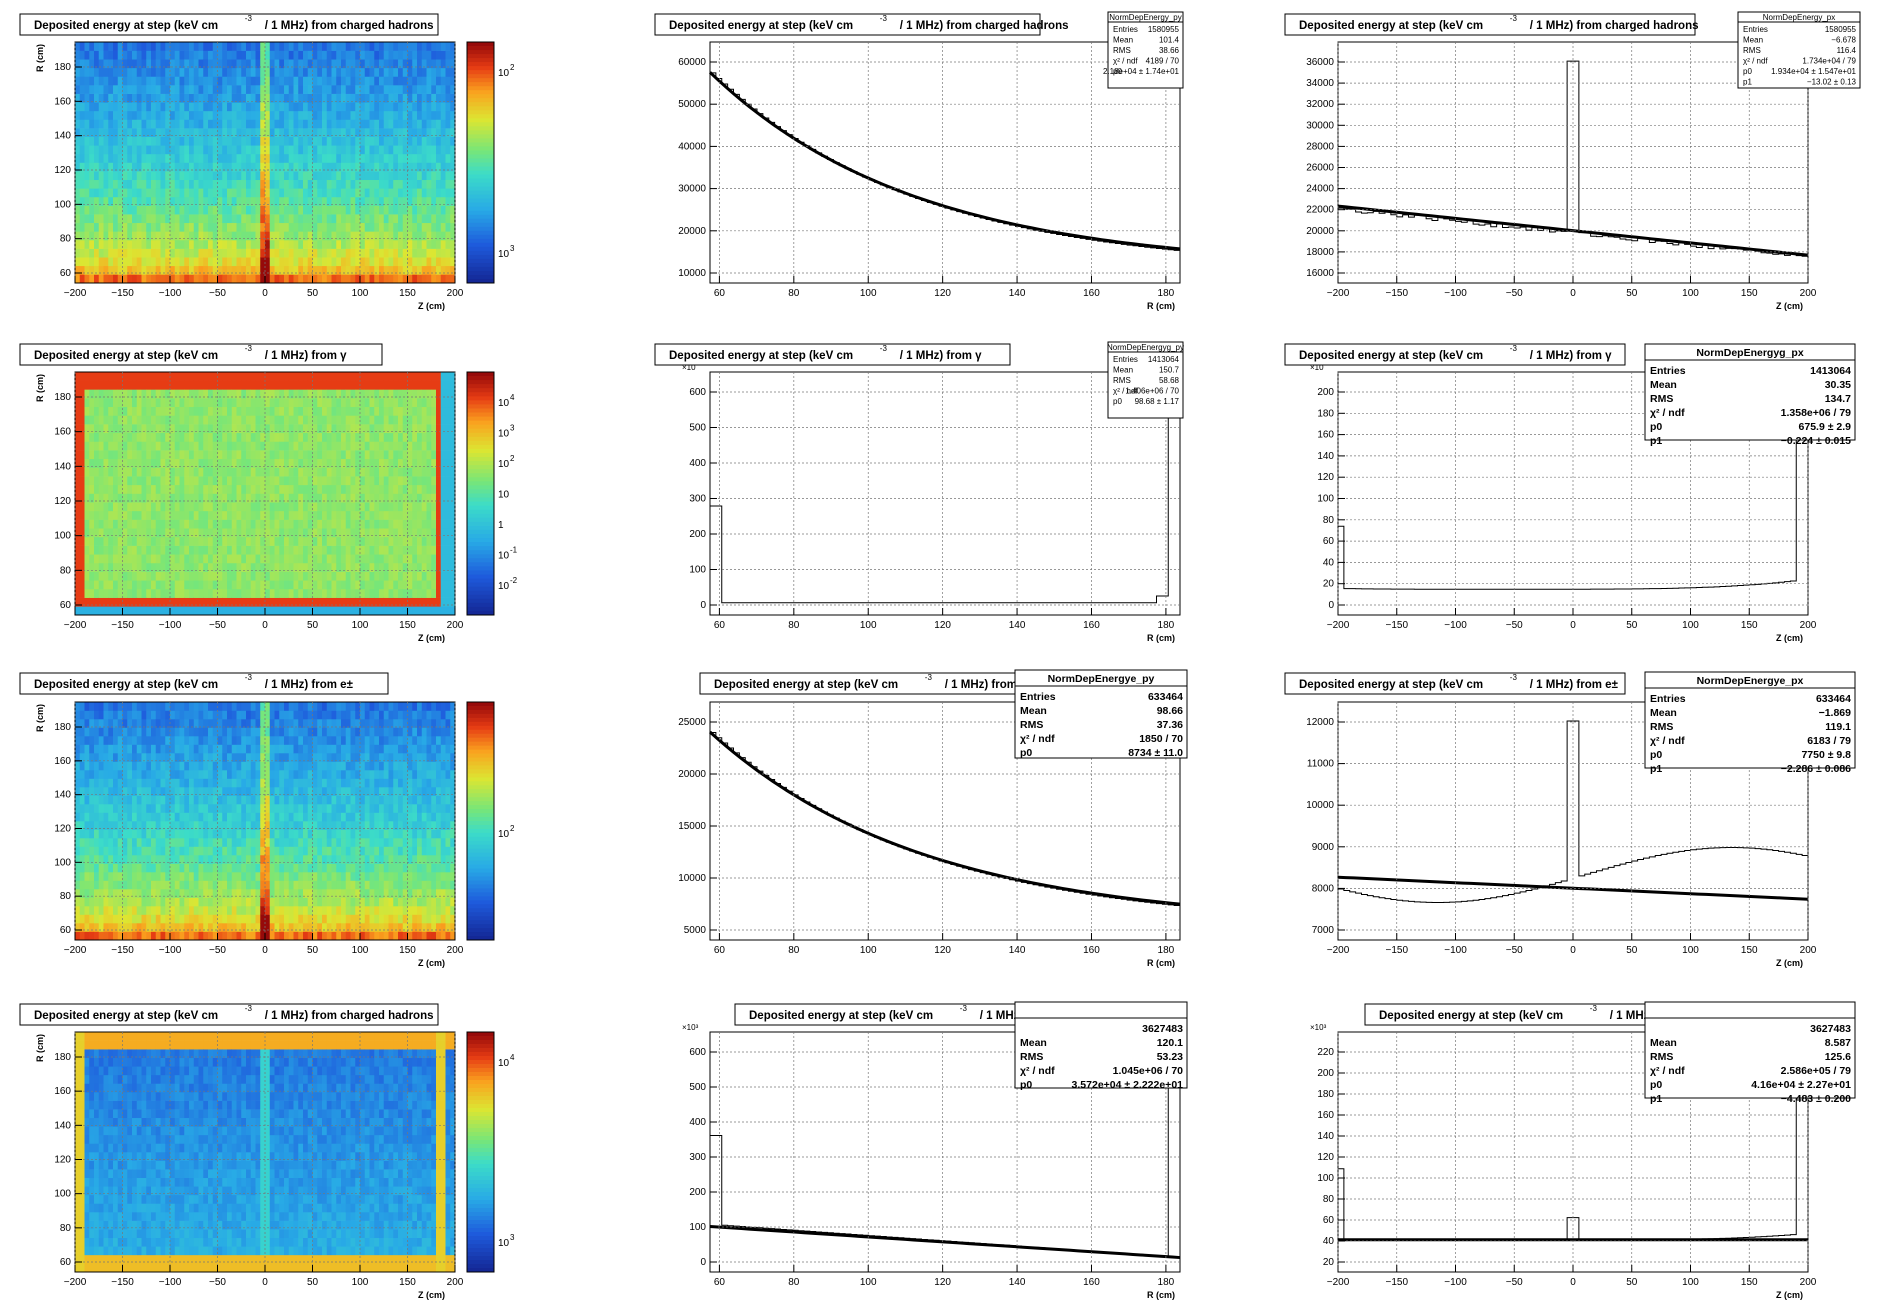 The width and height of the screenshot is (1879, 1311). Describe the element at coordinates (1747, 71) in the screenshot. I see `stats-label: p0` at that location.